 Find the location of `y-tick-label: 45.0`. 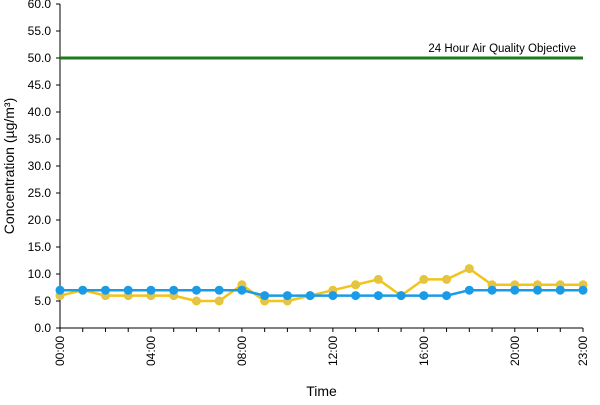

y-tick-label: 45.0 is located at coordinates (40, 85).